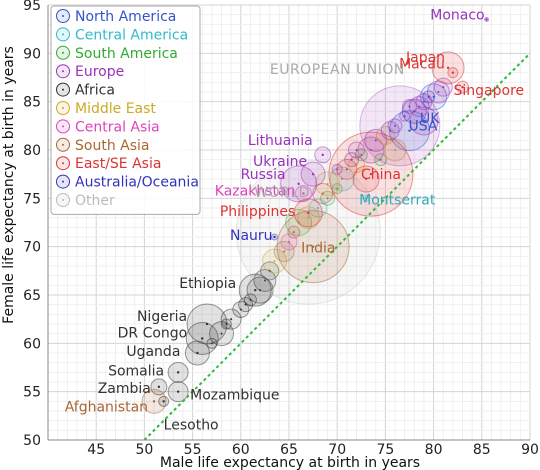  I want to click on label-philippines: Philippines, so click(257, 212).